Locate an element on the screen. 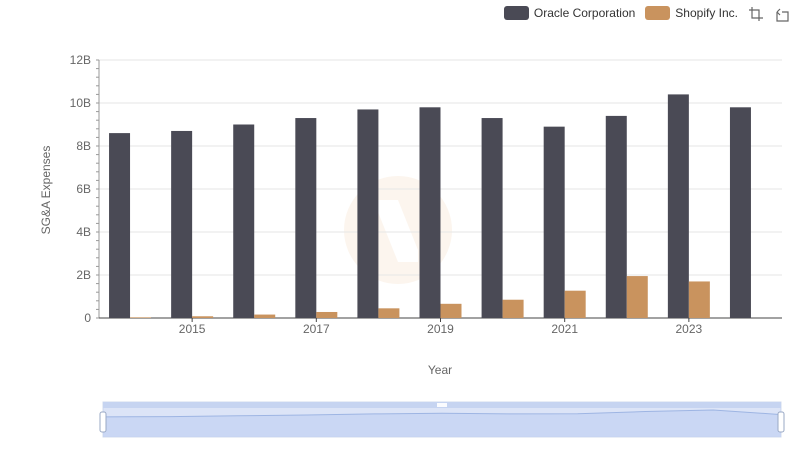  y-tick-label: 4B is located at coordinates (83, 232).